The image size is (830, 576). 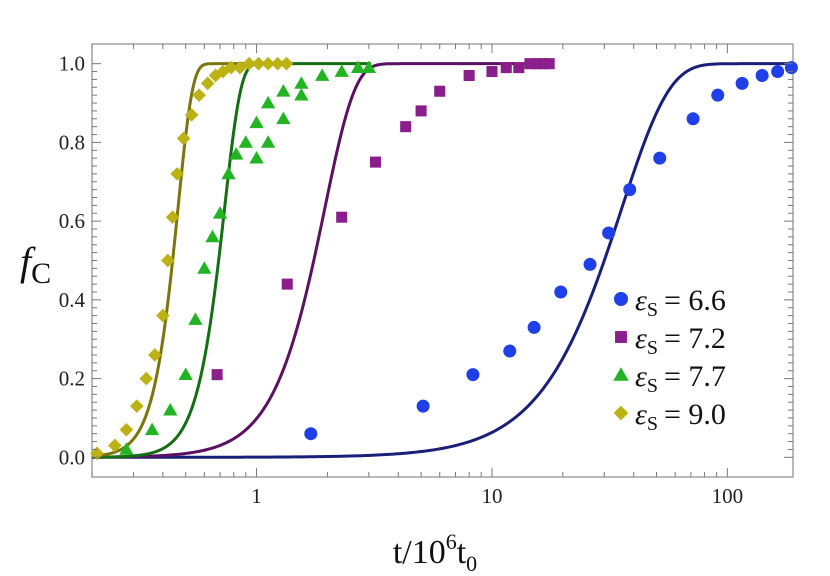 I want to click on legend-label-4: εS = 9.0, so click(x=680, y=416).